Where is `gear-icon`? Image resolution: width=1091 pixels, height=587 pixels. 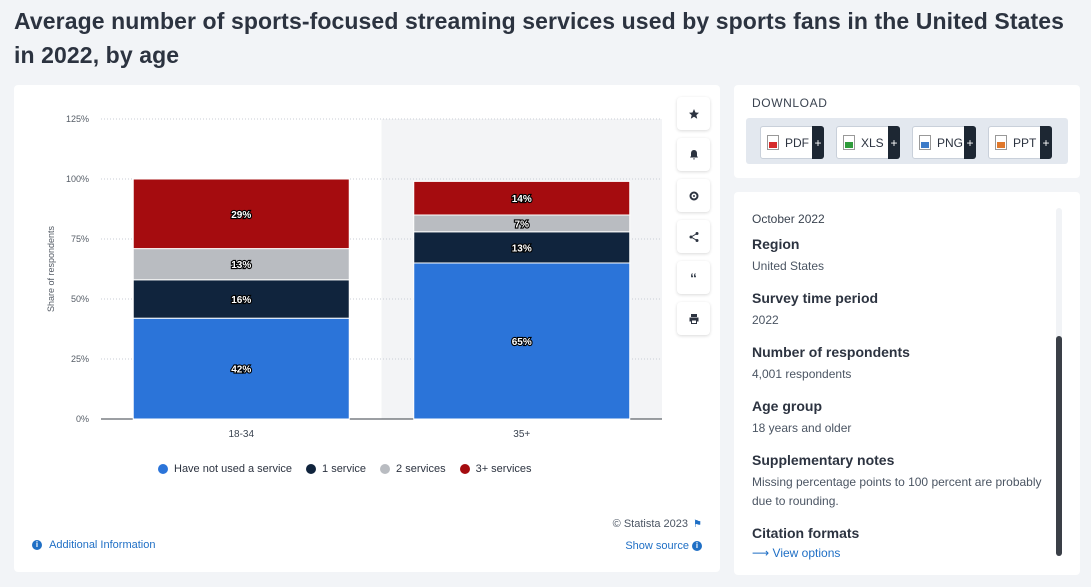
gear-icon is located at coordinates (693, 195).